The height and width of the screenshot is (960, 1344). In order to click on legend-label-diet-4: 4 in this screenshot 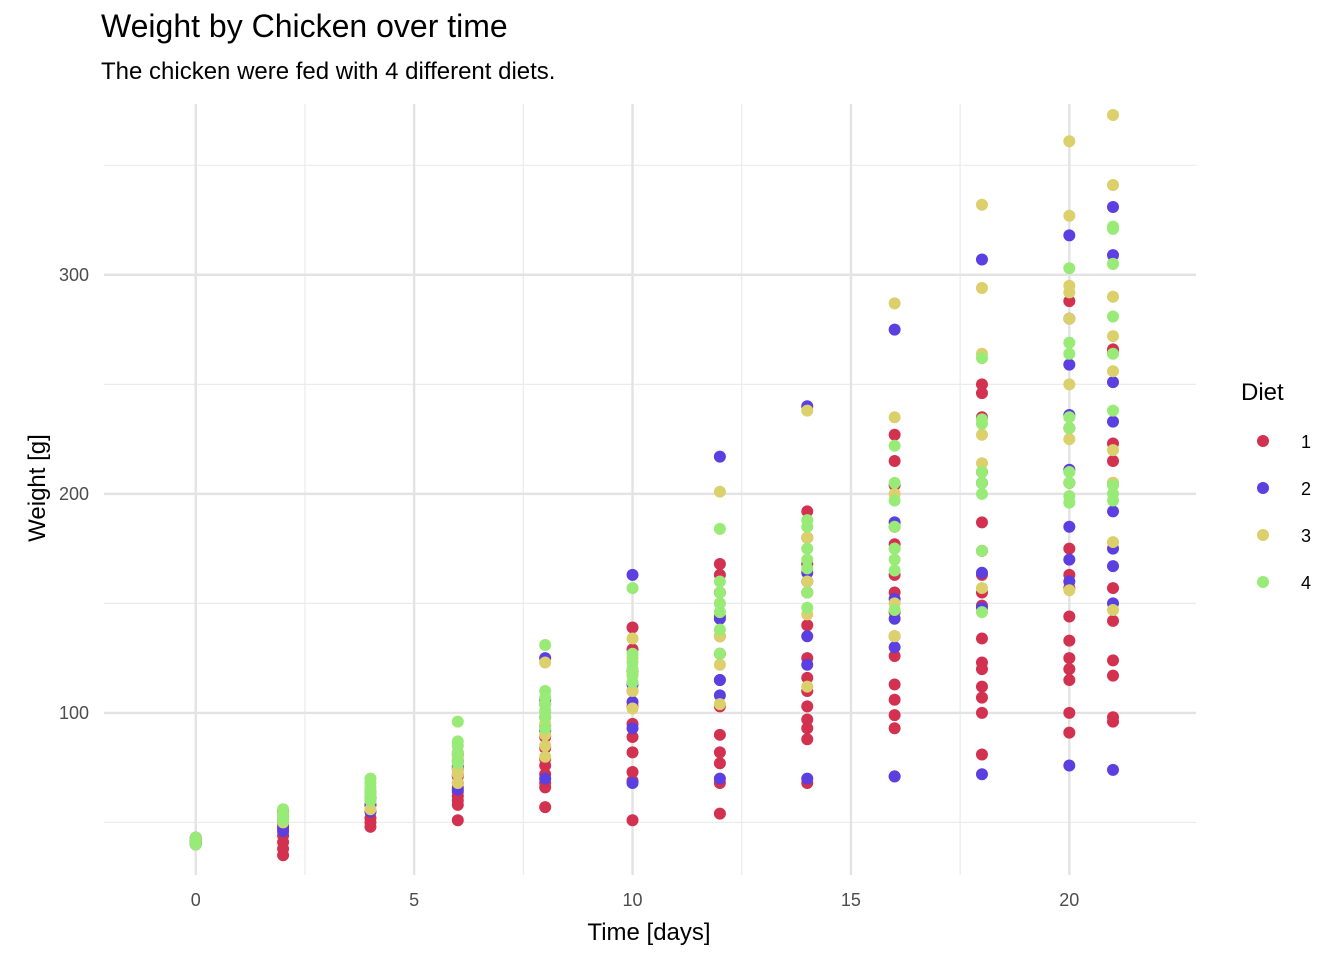, I will do `click(1306, 583)`.